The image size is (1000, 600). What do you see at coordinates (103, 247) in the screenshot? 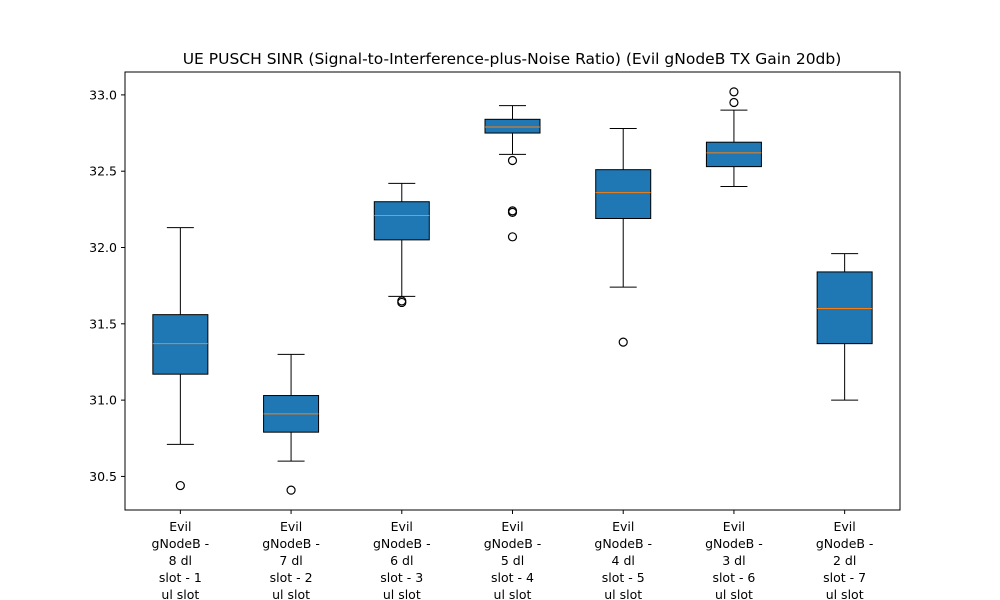
I see `y-tick-label: 32.0` at bounding box center [103, 247].